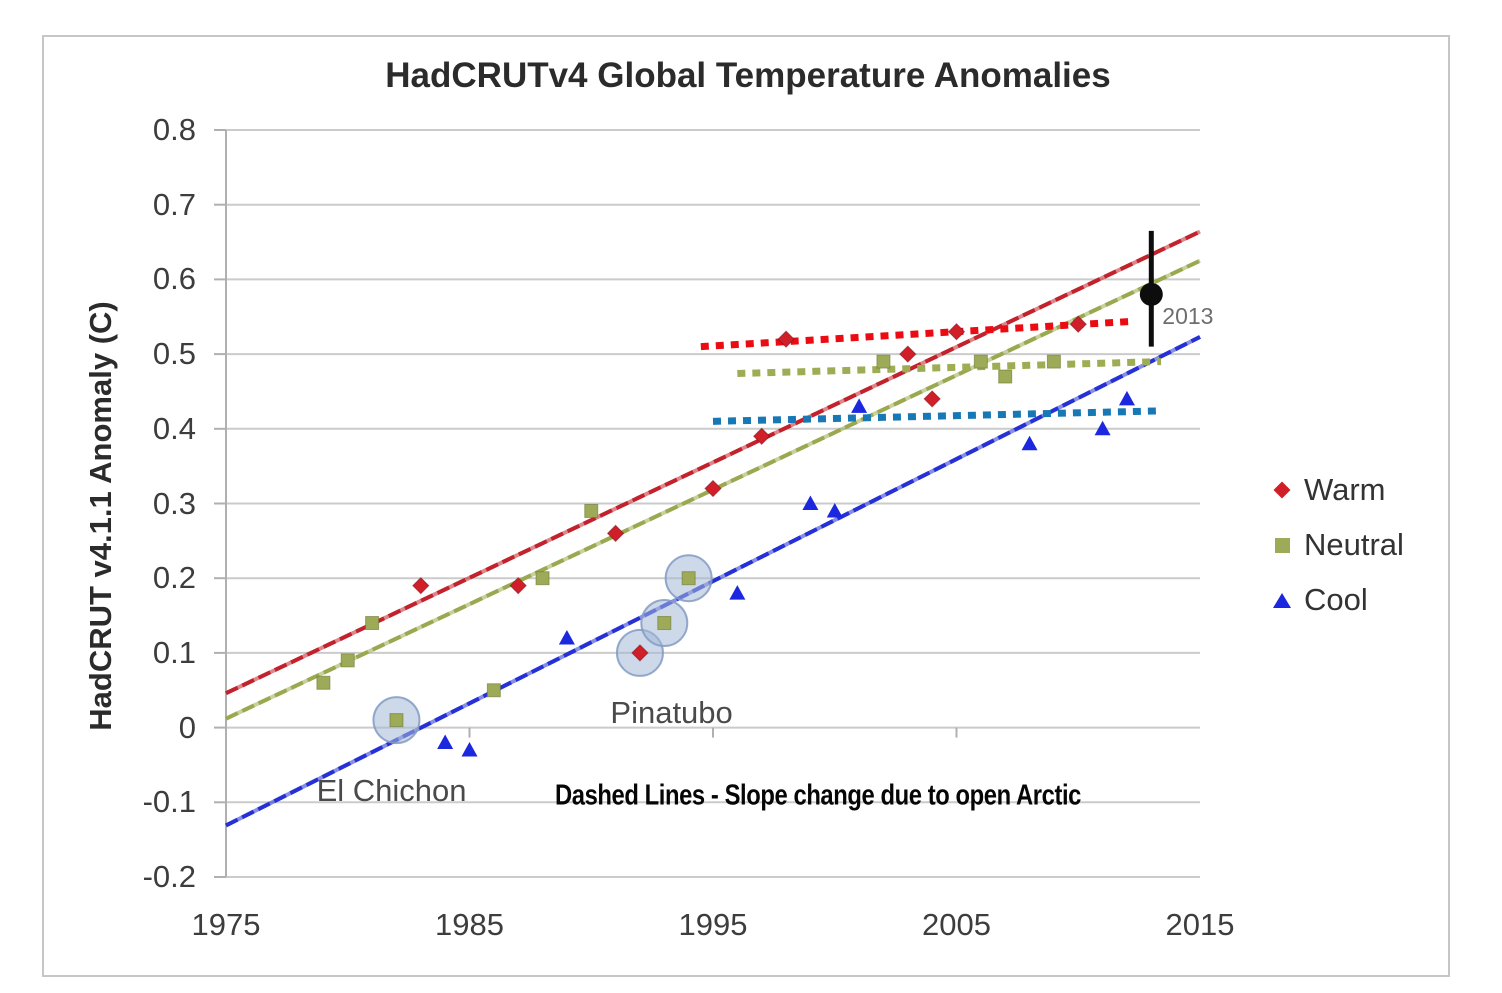 This screenshot has width=1502, height=993. What do you see at coordinates (1282, 545) in the screenshot?
I see `neutral-square-icon` at bounding box center [1282, 545].